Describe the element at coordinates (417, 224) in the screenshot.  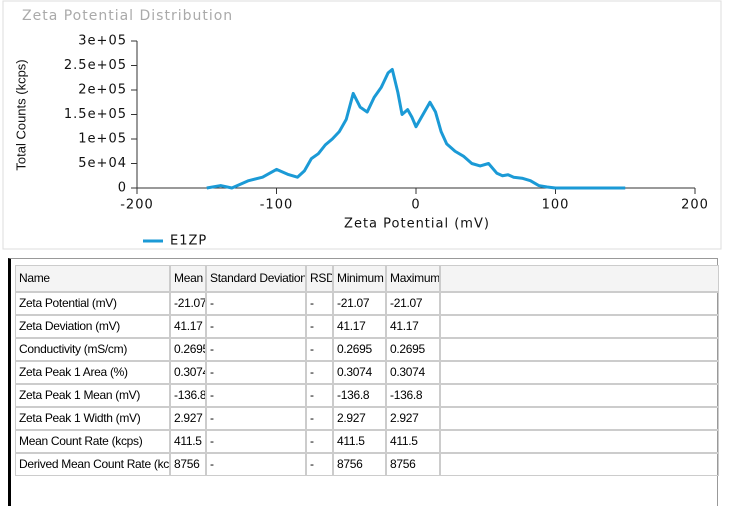
I see `x-axis-label: Zeta Potential (mV)` at that location.